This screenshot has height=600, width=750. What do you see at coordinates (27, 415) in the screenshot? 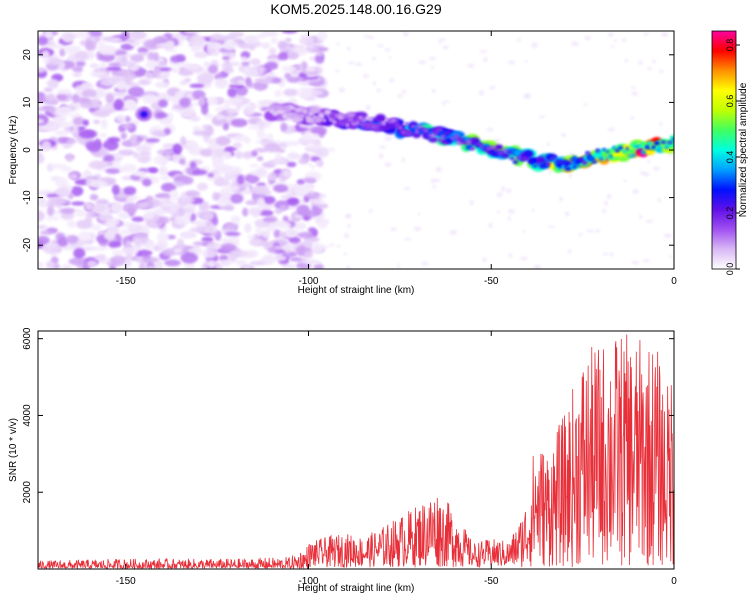
I see `y-tick-label: 4000` at bounding box center [27, 415].